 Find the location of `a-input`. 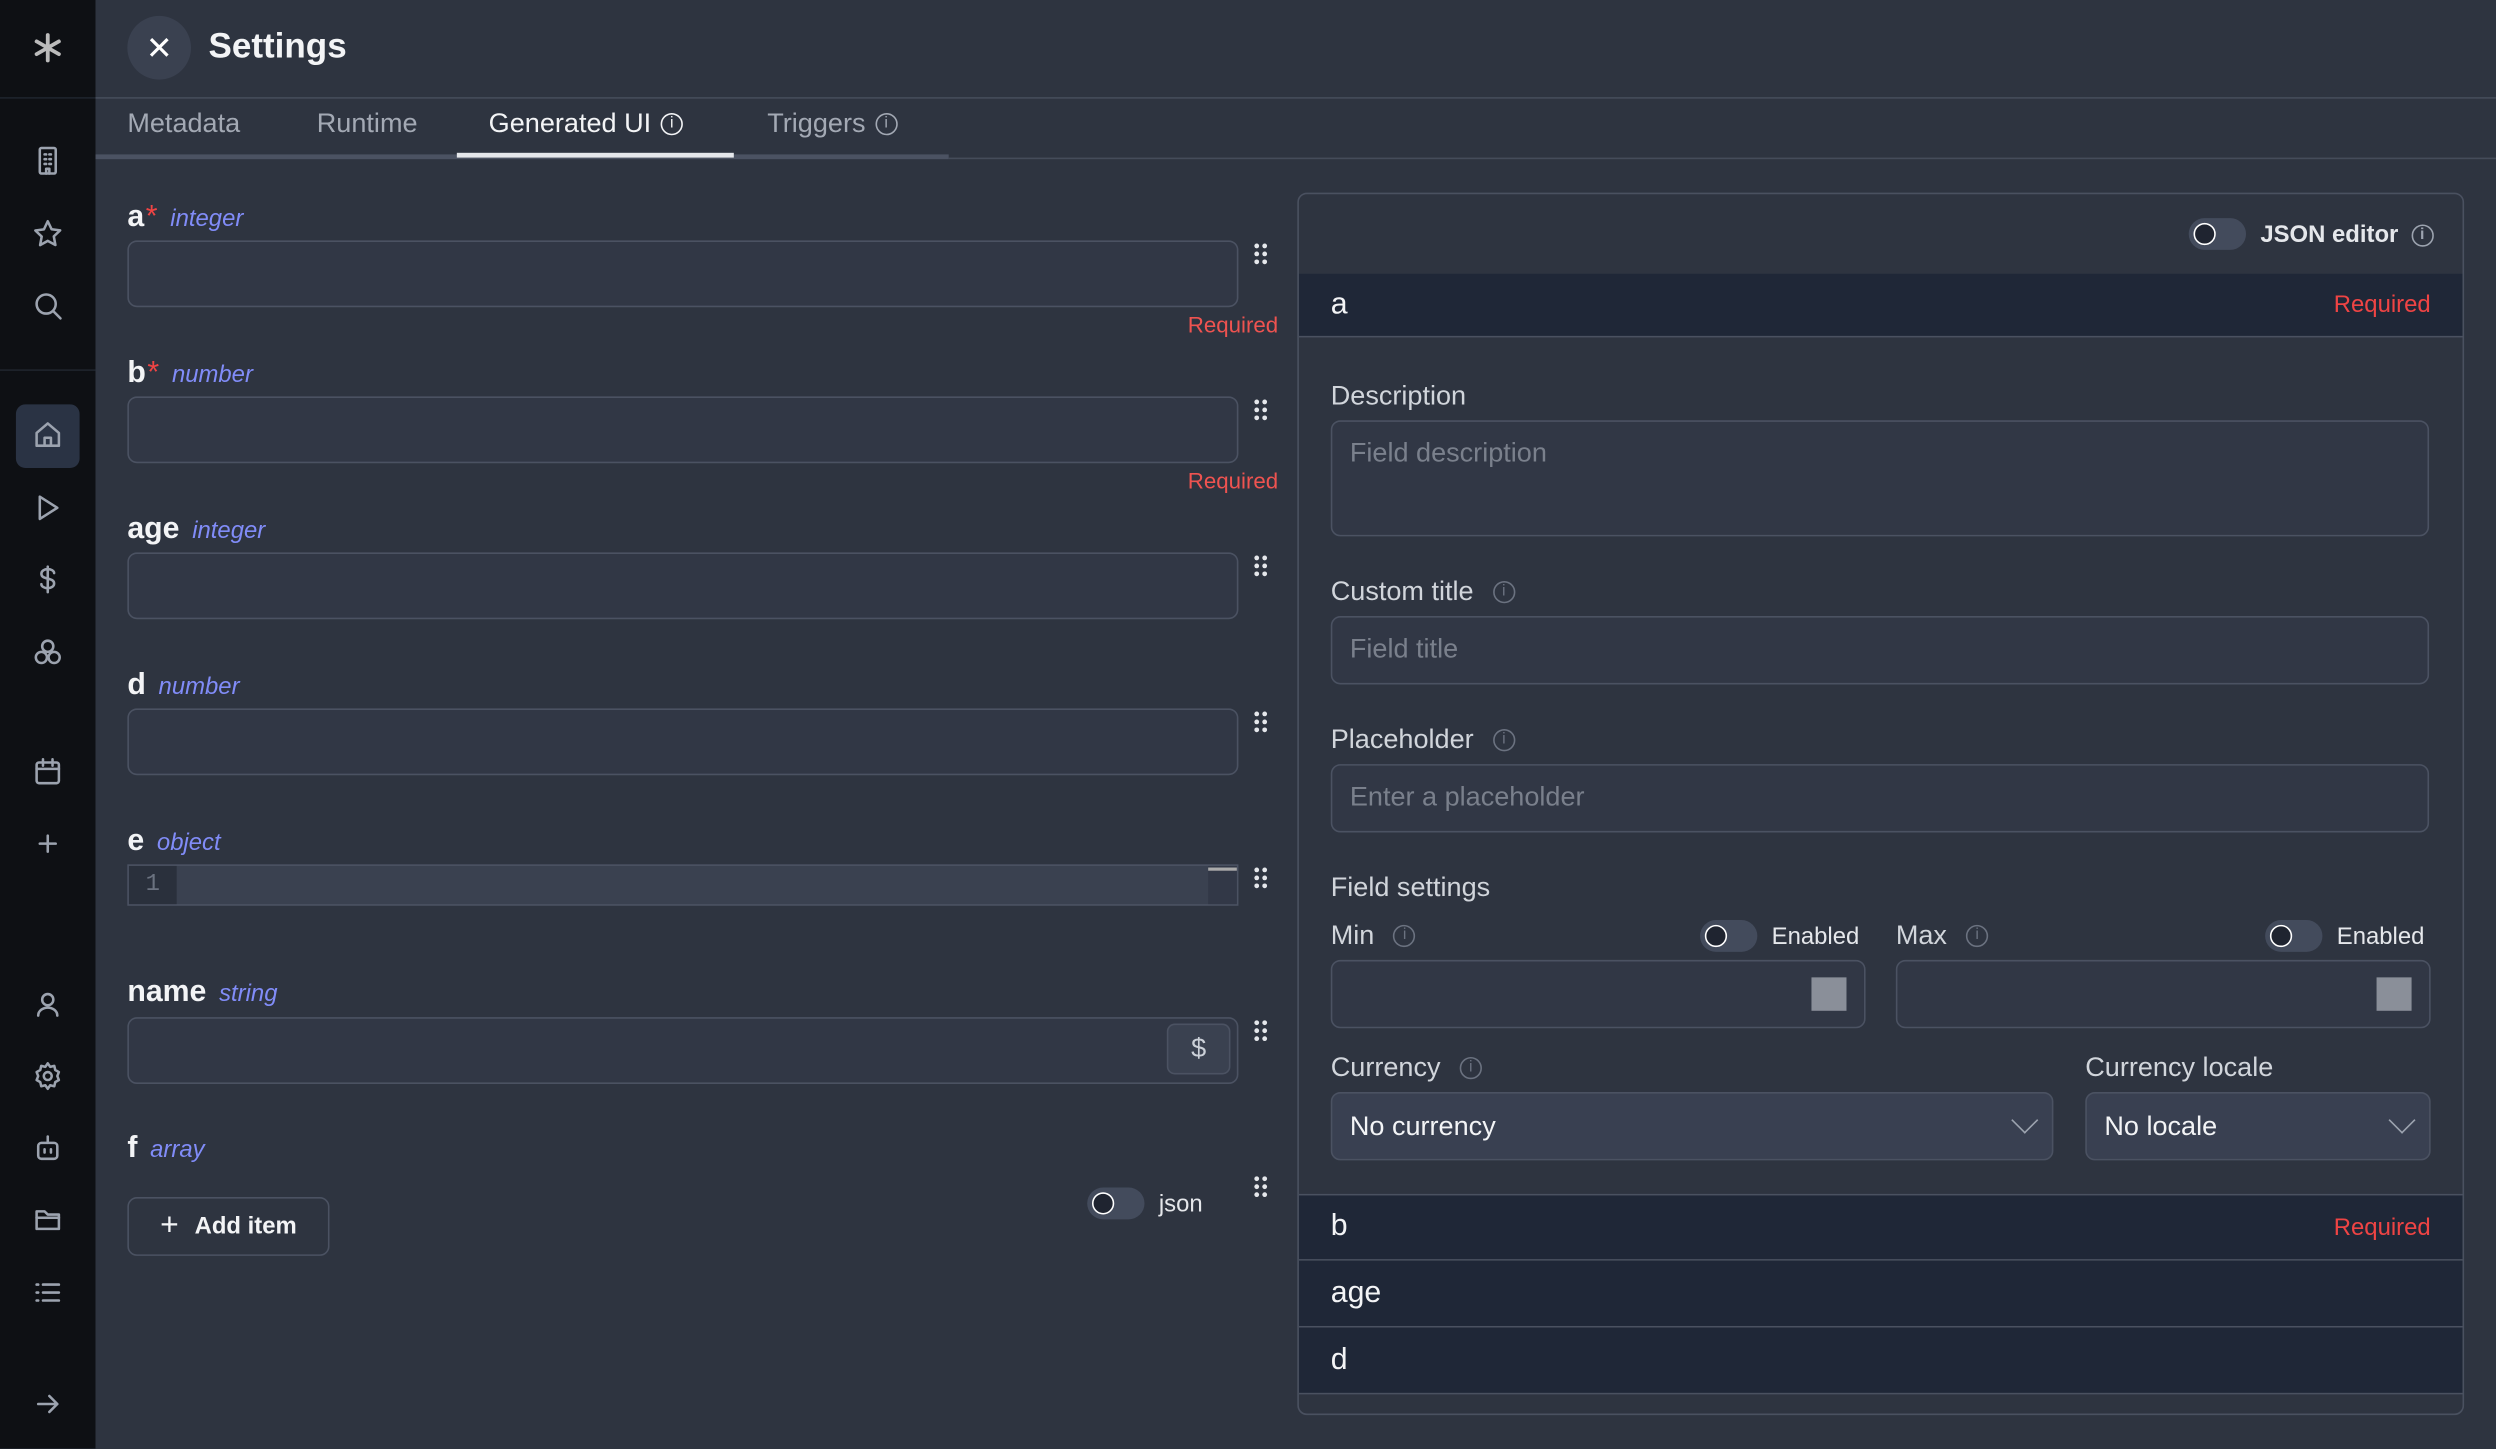

a-input is located at coordinates (683, 274).